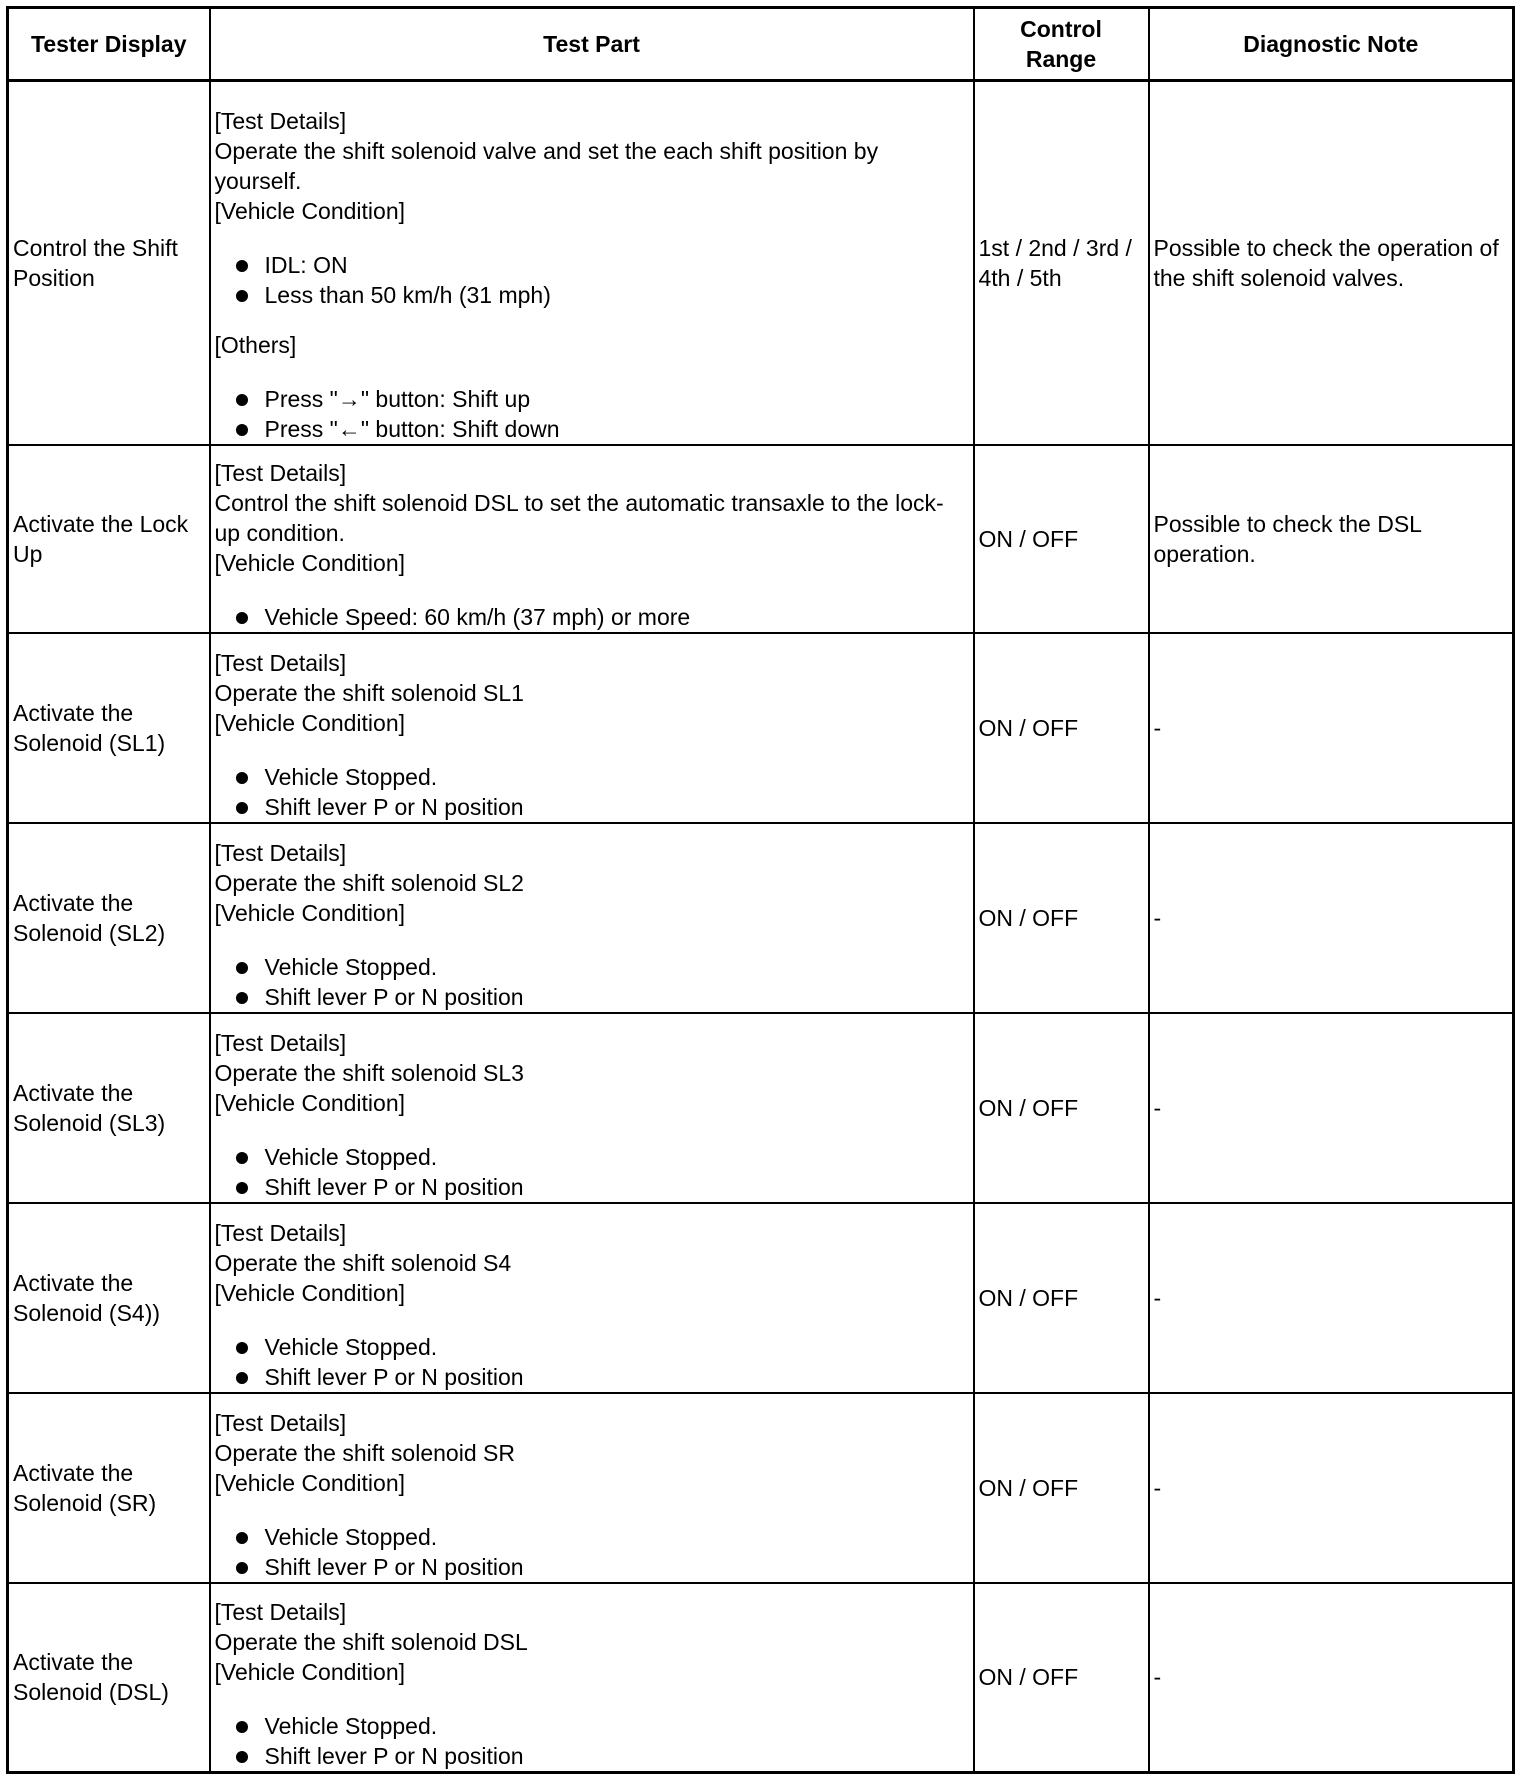 This screenshot has height=1776, width=1520. I want to click on condition-list: Vehicle Speed: 60 km/h (37 mph) or more, so click(592, 617).